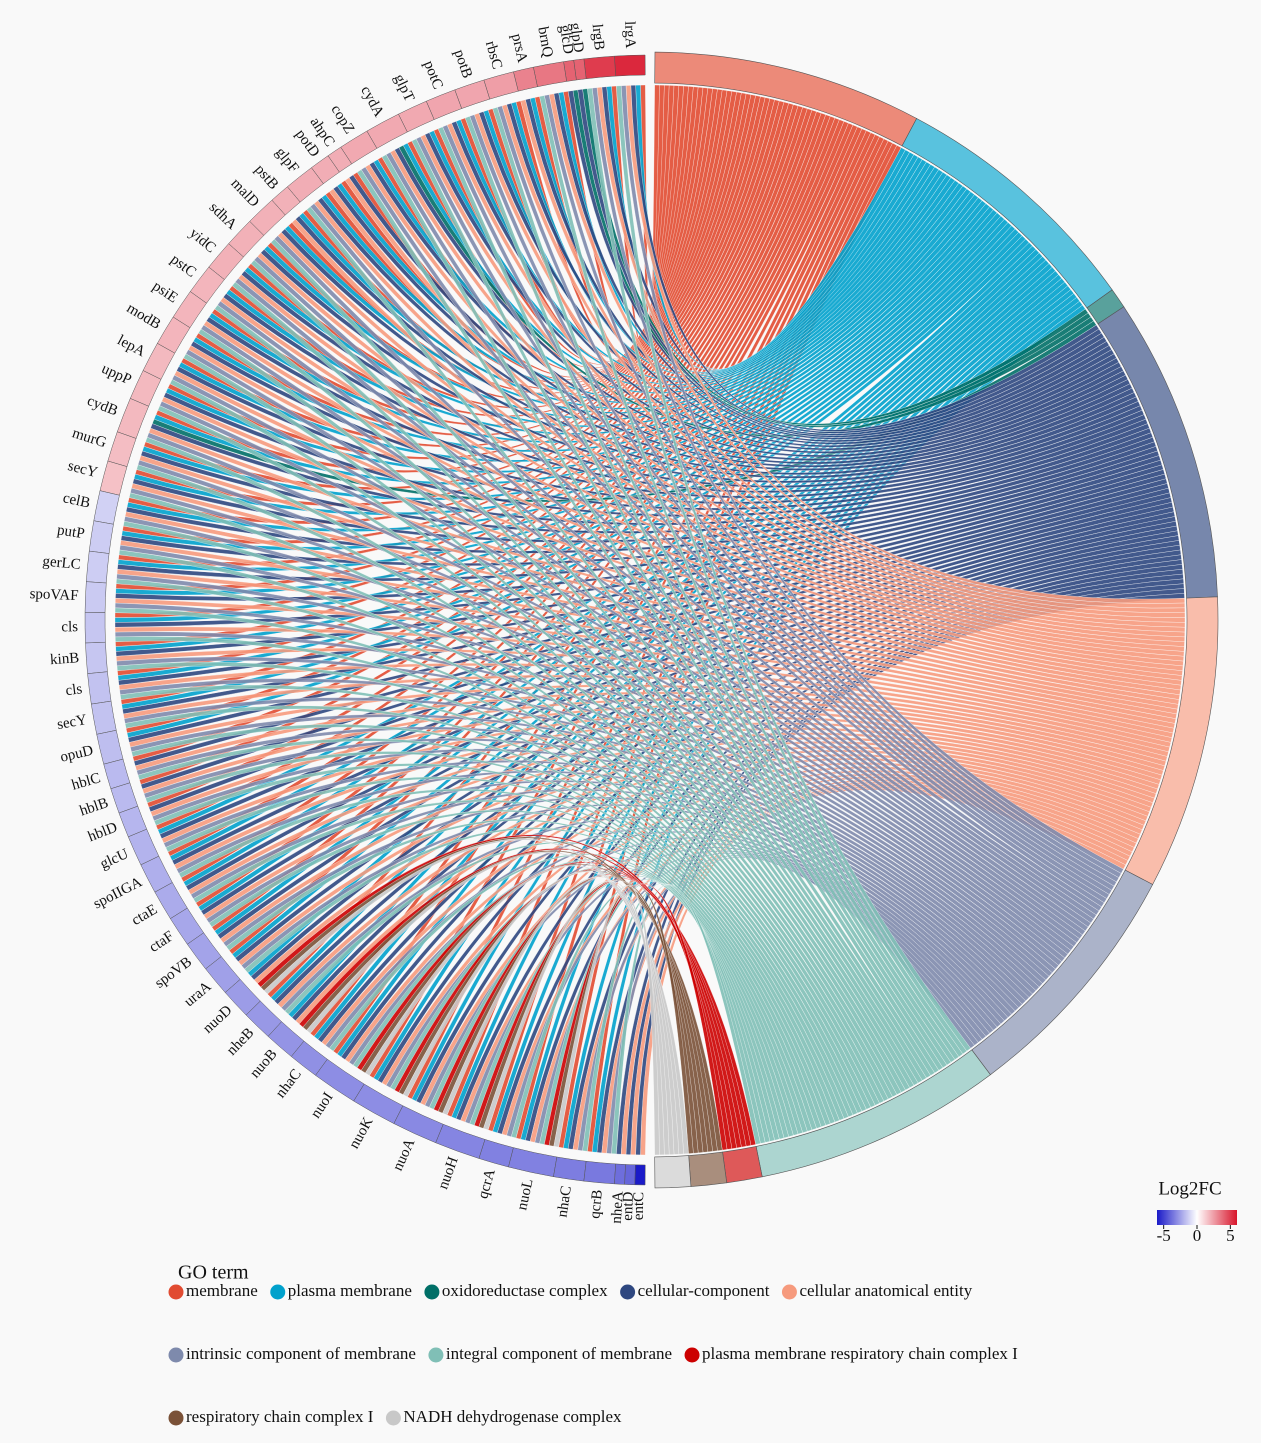  What do you see at coordinates (639, 1206) in the screenshot?
I see `gene-label: entC` at bounding box center [639, 1206].